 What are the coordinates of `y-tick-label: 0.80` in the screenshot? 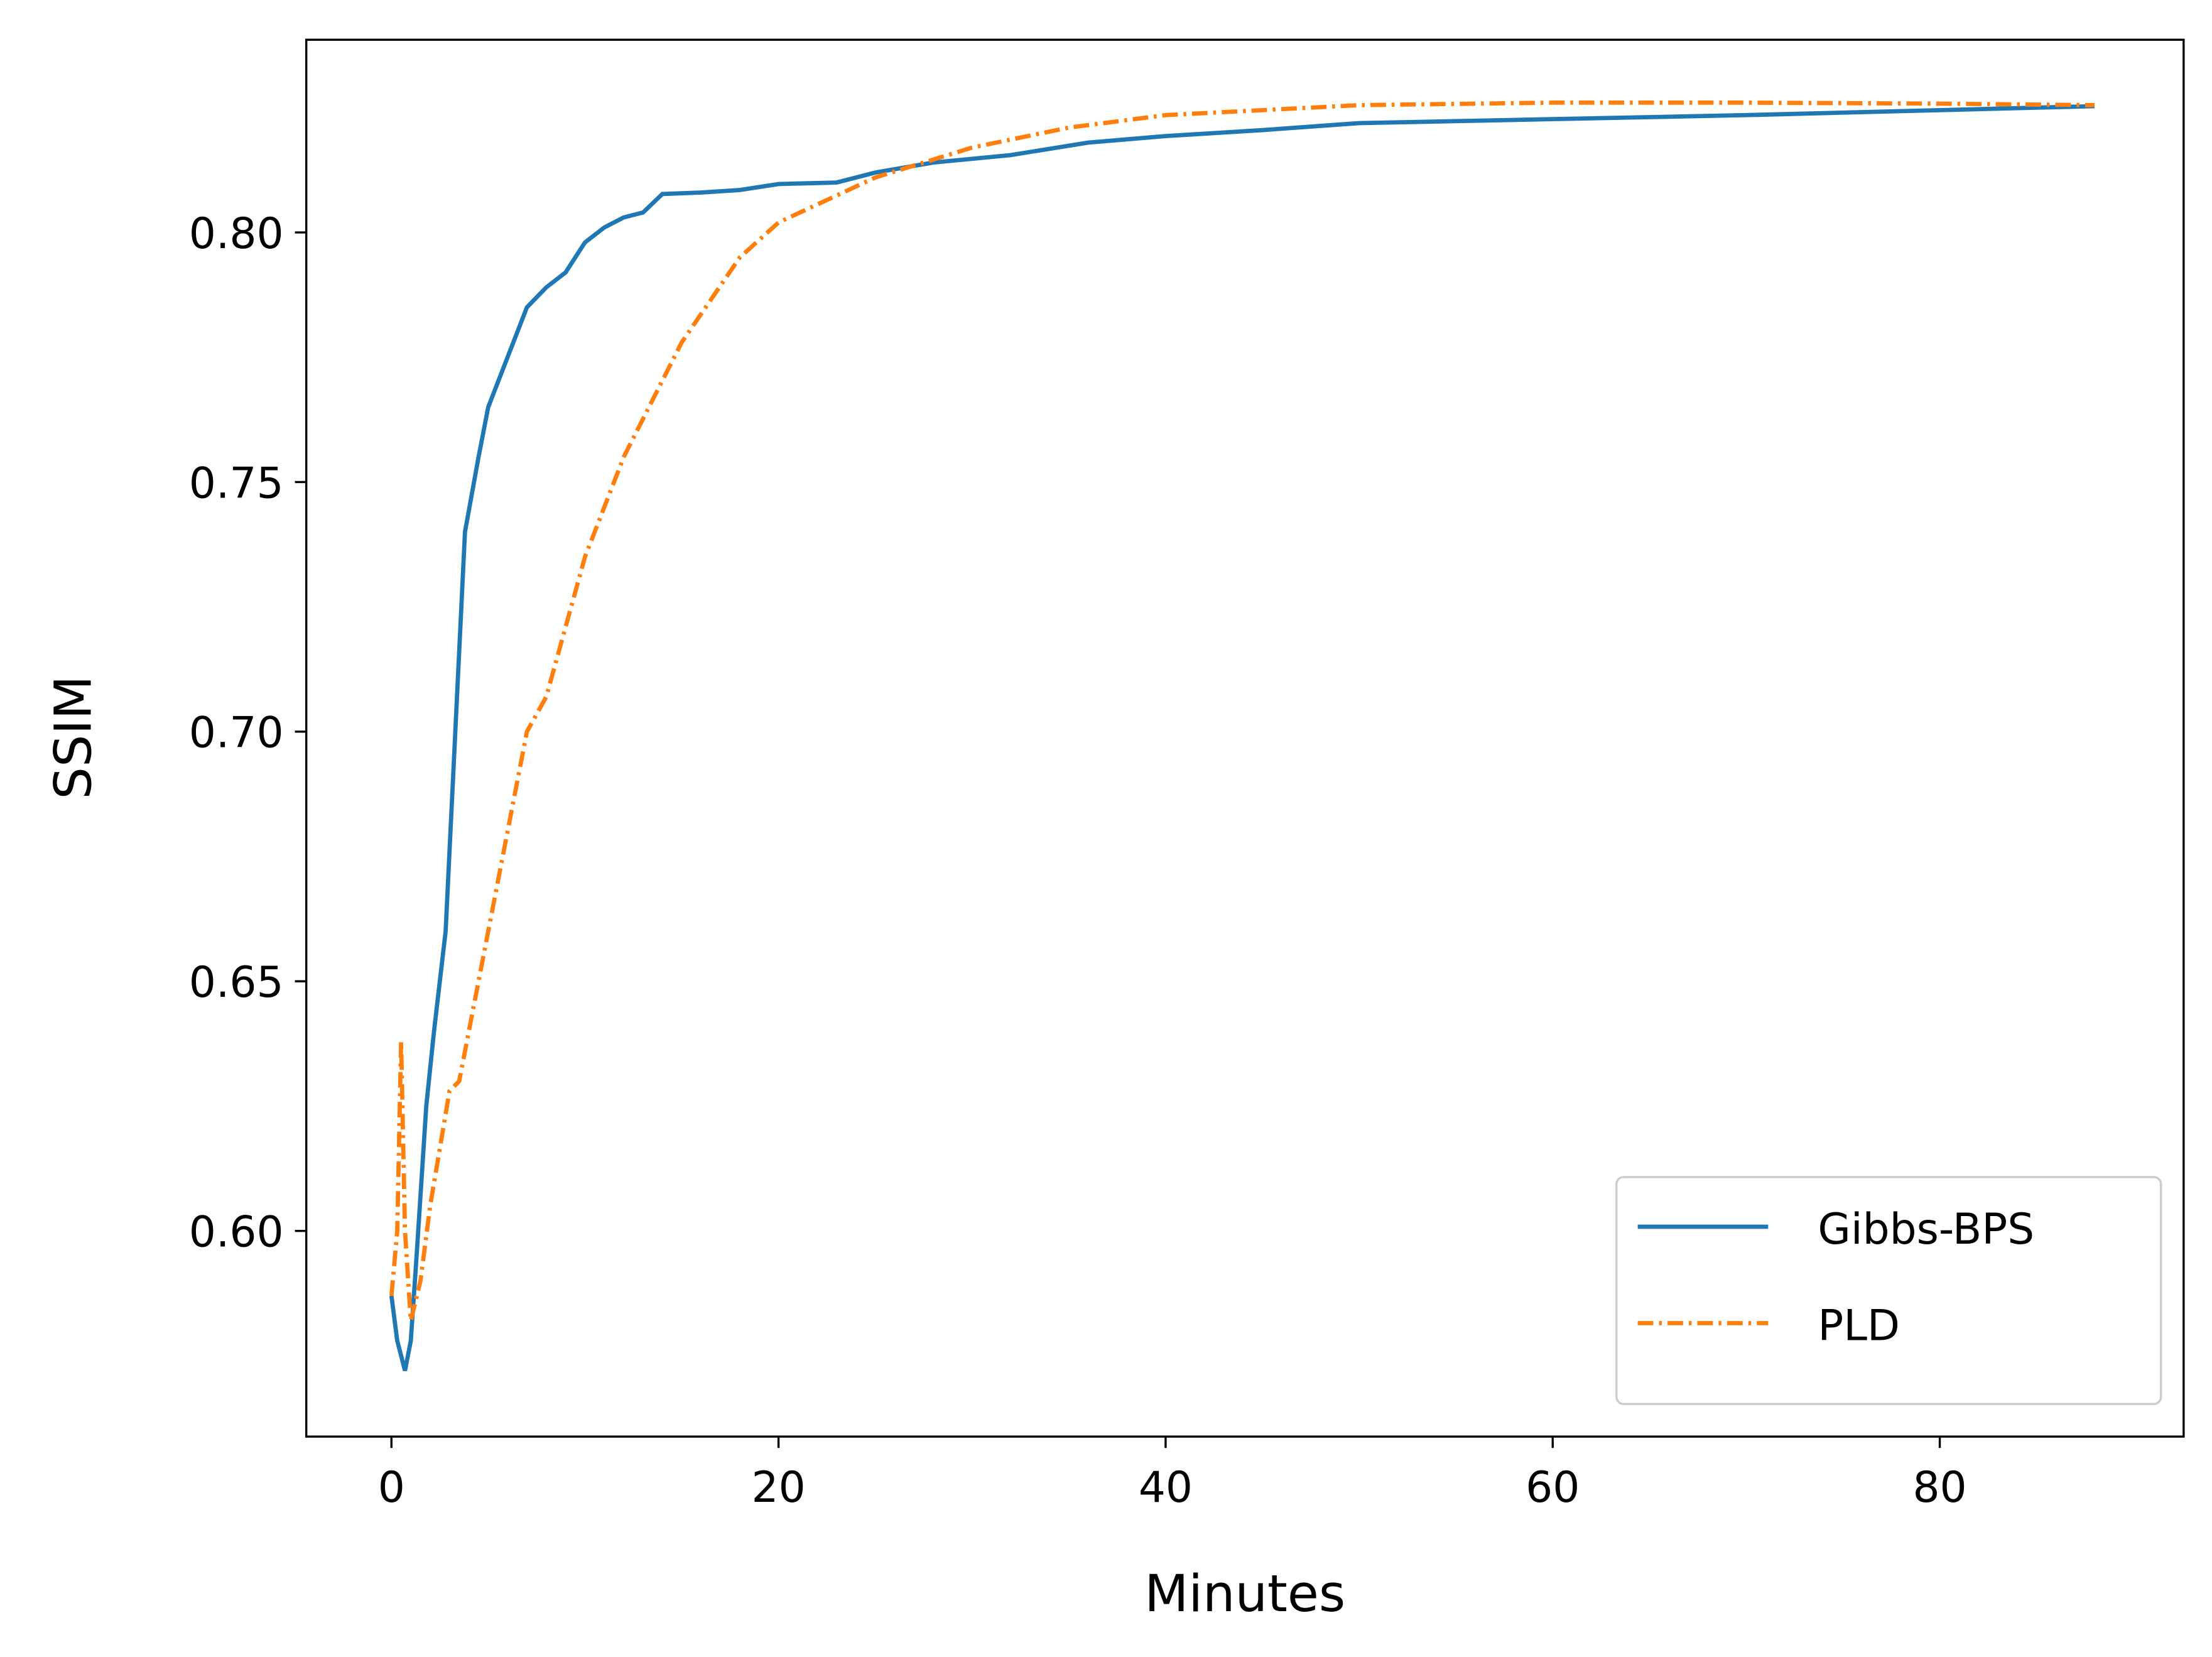 It's located at (237, 233).